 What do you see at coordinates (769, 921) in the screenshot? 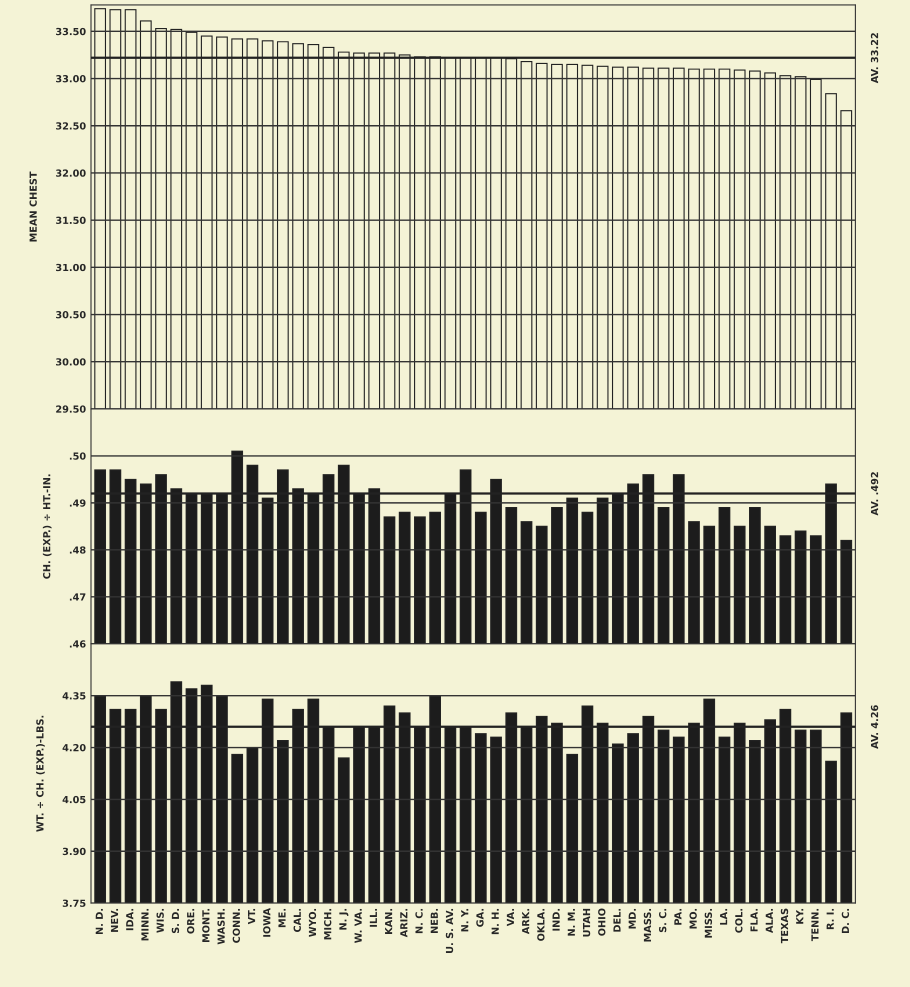
I see `x-tick-label: ALA.` at bounding box center [769, 921].